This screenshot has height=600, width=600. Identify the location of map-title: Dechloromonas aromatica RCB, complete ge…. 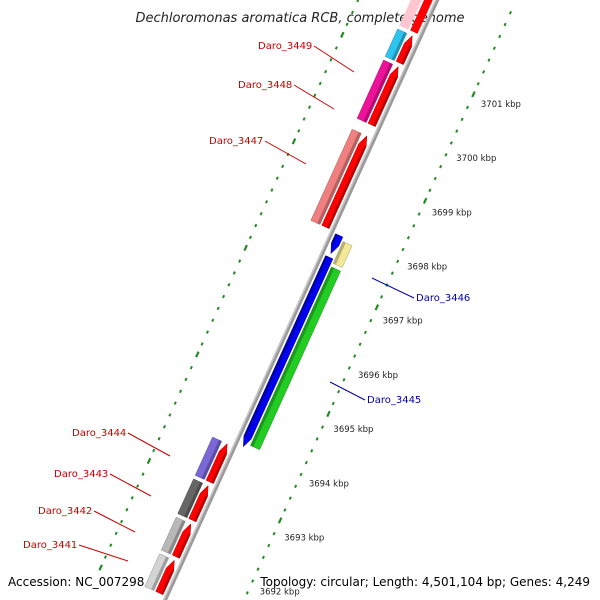
(299, 18).